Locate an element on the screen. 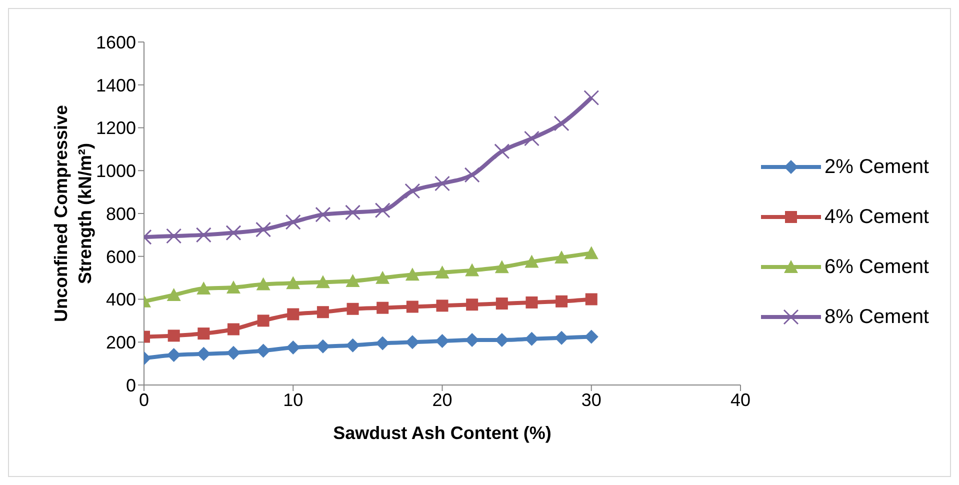 The width and height of the screenshot is (959, 485). y-tick-label: 600 is located at coordinates (121, 256).